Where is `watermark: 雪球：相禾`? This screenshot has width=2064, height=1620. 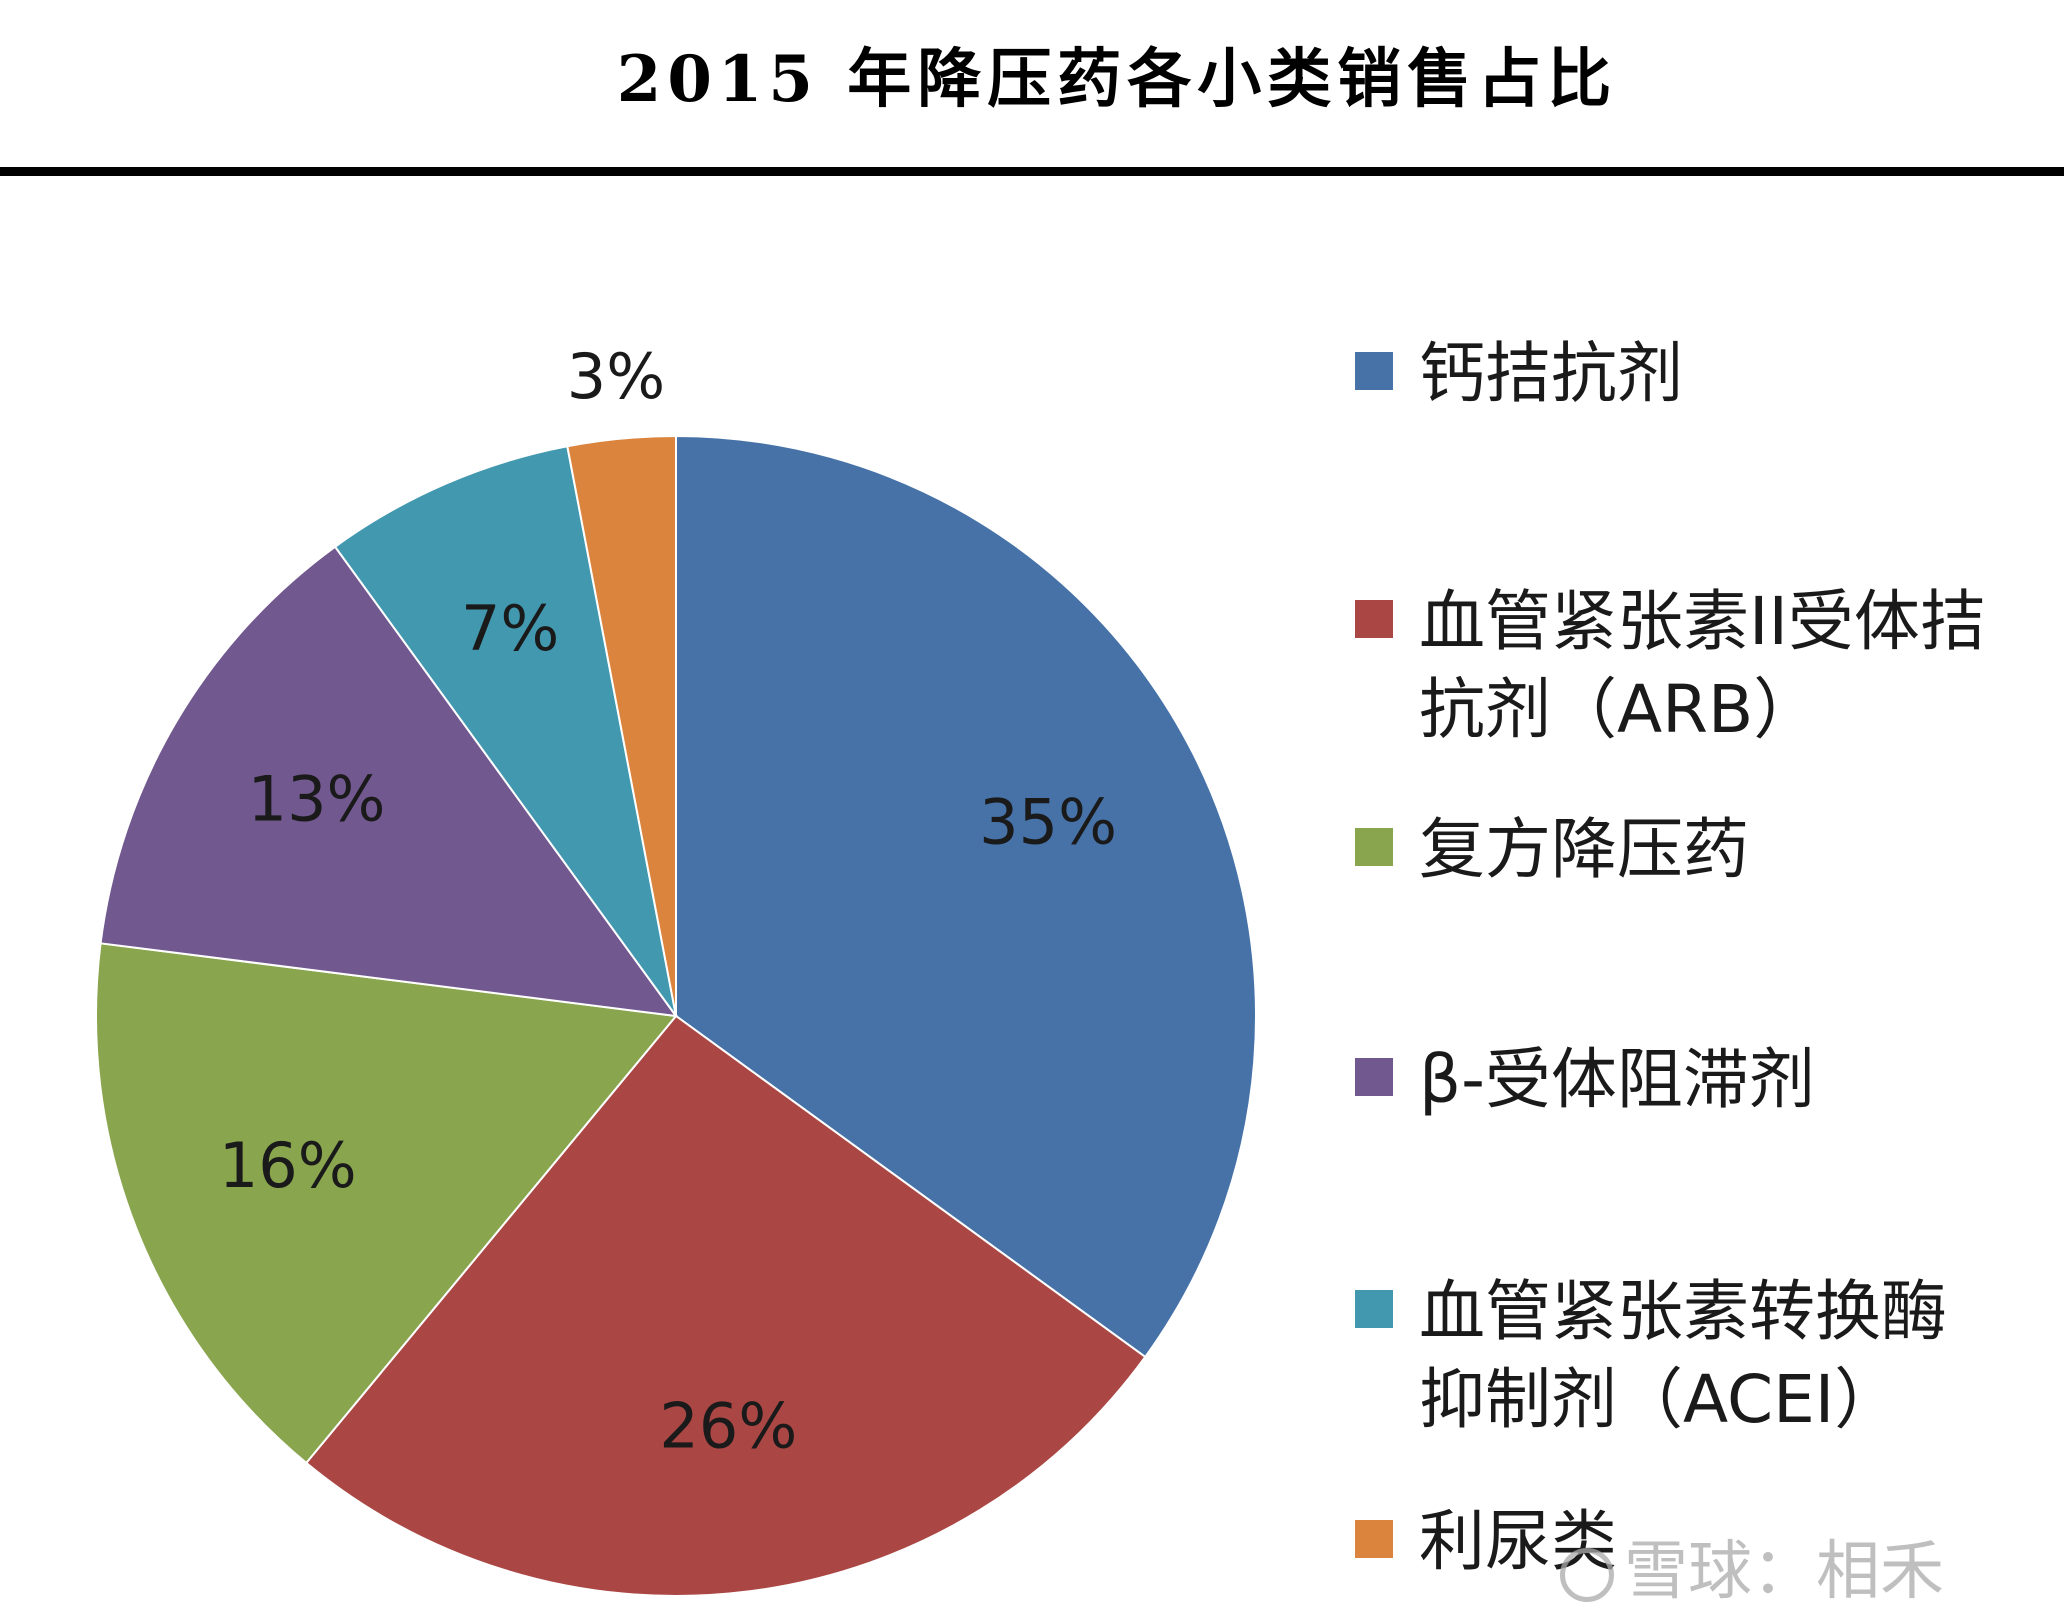 watermark: 雪球：相禾 is located at coordinates (1752, 1566).